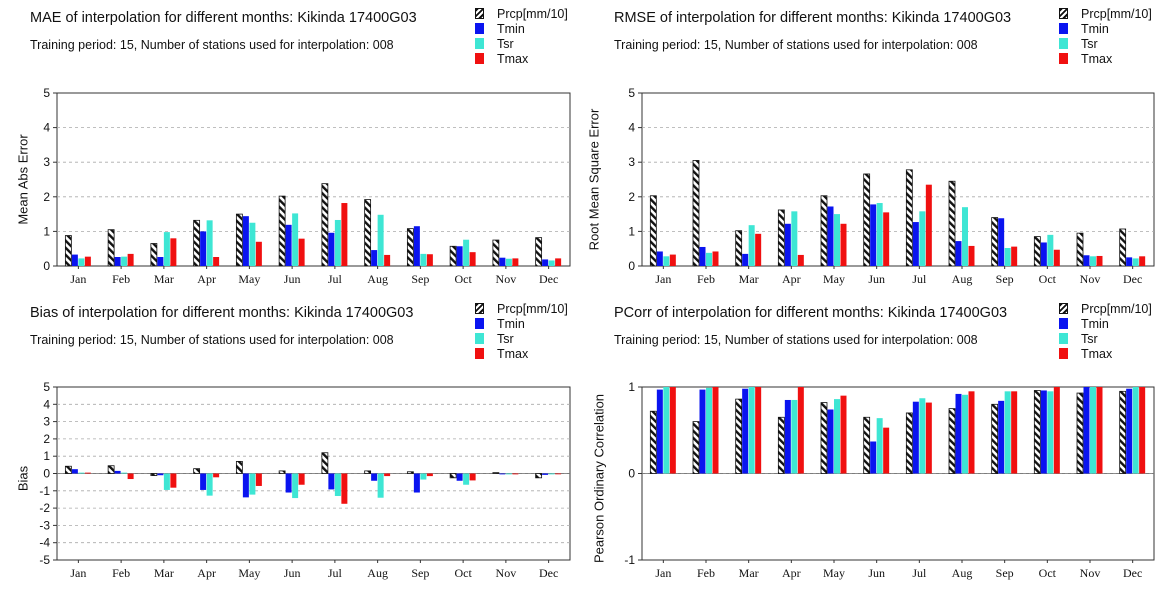 The width and height of the screenshot is (1167, 589). What do you see at coordinates (380, 485) in the screenshot?
I see `bar-tsr-aug` at bounding box center [380, 485].